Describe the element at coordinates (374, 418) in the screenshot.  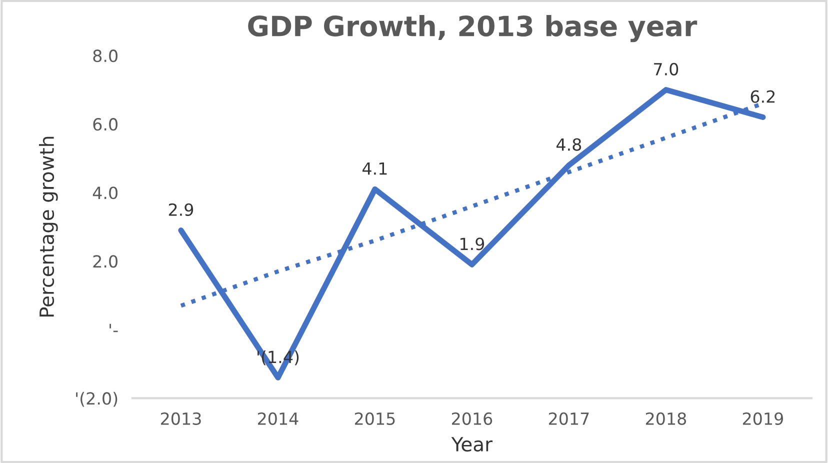
I see `x-tick-label: 2015` at that location.